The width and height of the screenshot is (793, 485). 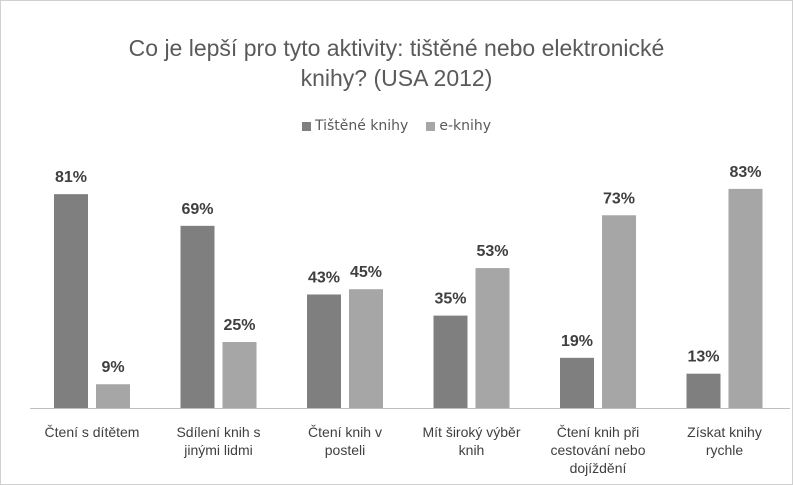 What do you see at coordinates (619, 198) in the screenshot?
I see `data-label: 73%` at bounding box center [619, 198].